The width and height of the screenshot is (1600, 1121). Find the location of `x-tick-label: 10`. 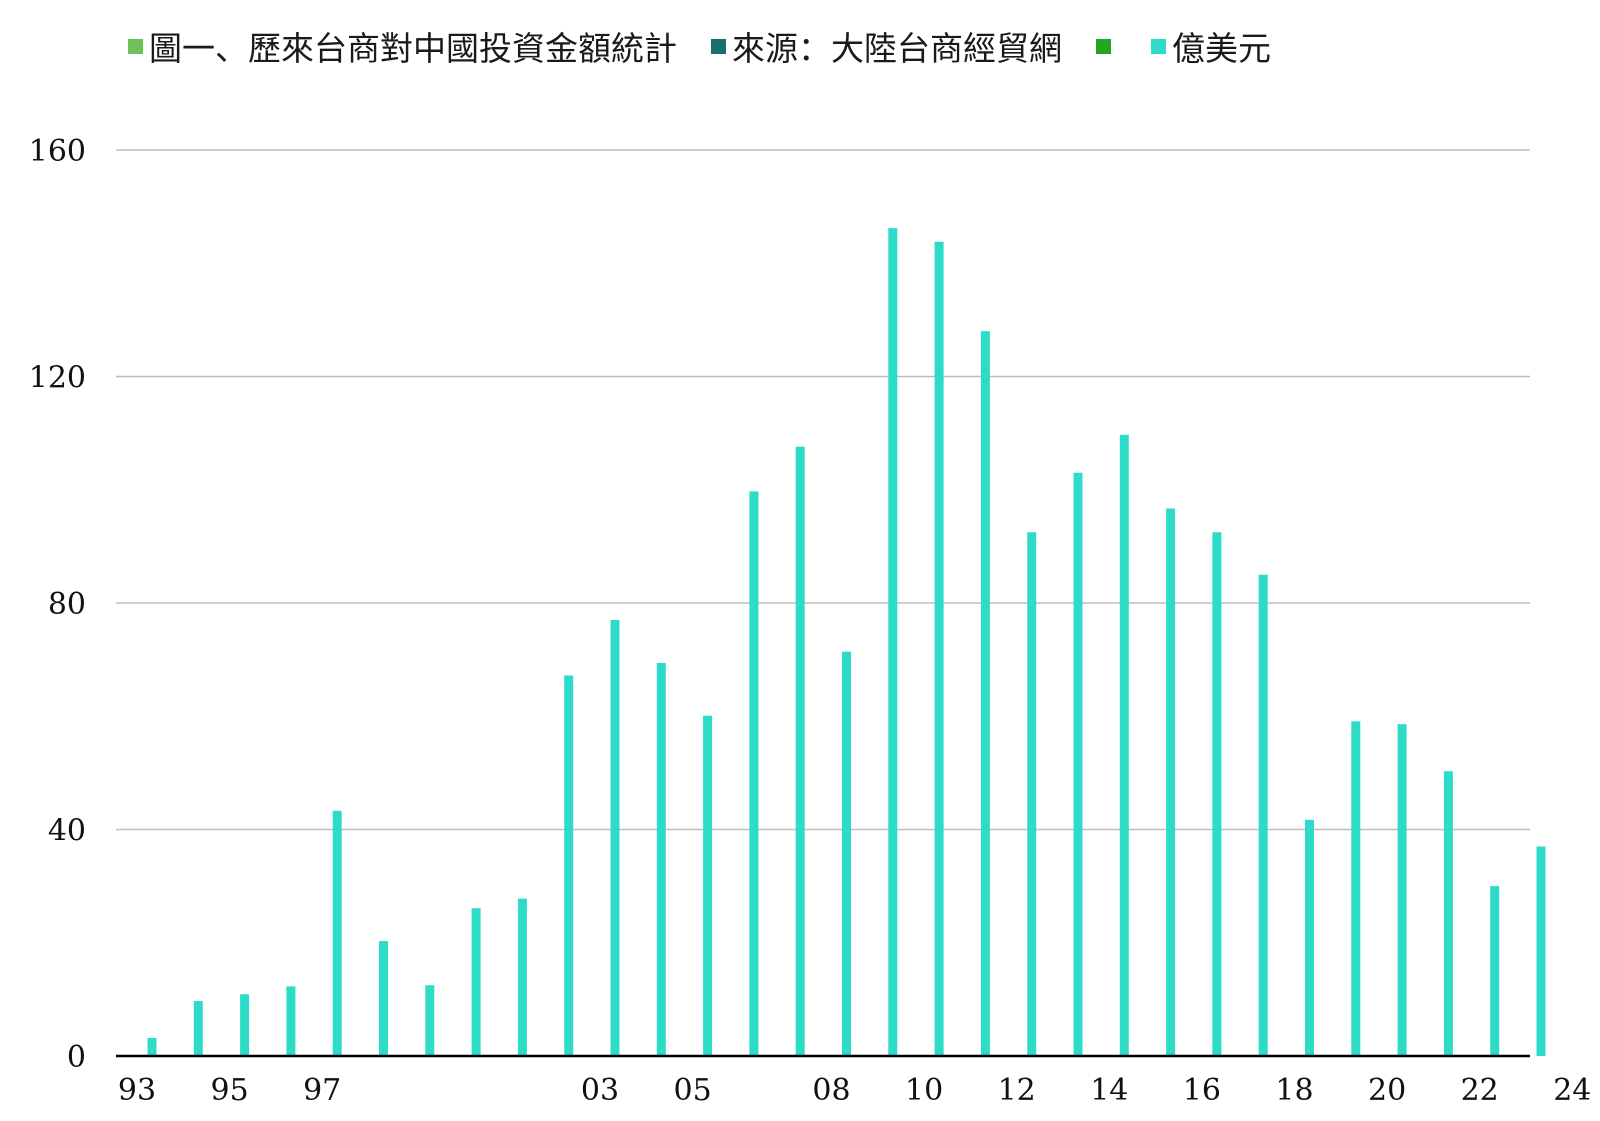

x-tick-label: 10 is located at coordinates (924, 1090).